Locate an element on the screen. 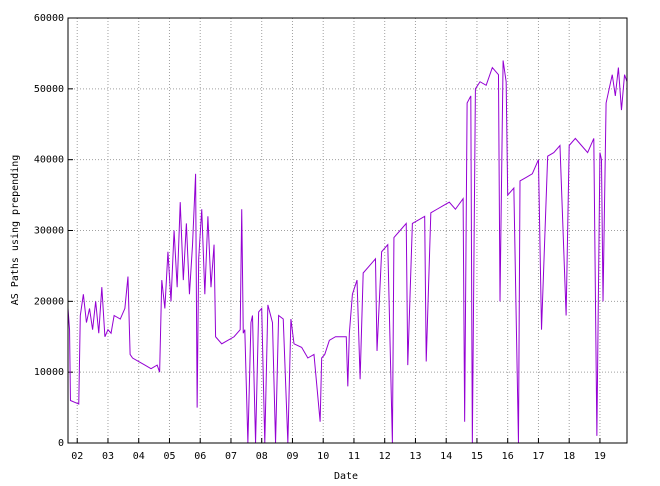 This screenshot has width=660, height=486. y-tick-label: 0 is located at coordinates (61, 443).